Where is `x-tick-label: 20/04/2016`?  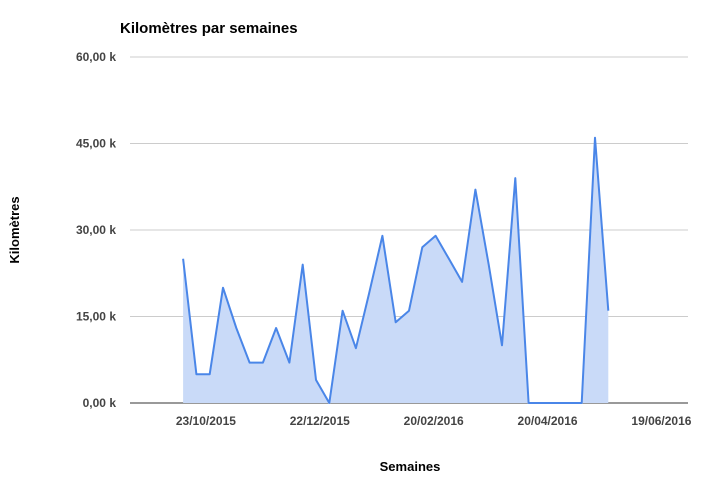
x-tick-label: 20/04/2016 is located at coordinates (548, 421).